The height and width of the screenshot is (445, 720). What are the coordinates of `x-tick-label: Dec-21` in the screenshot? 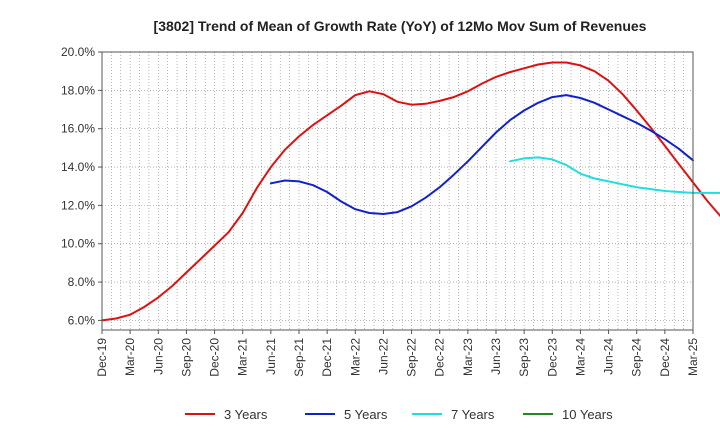 It's located at (327, 357).